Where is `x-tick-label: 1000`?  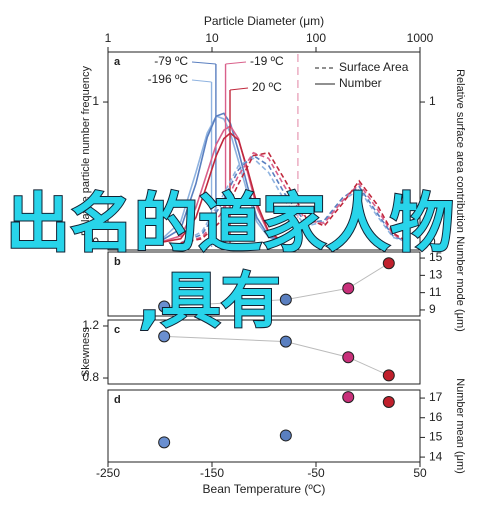
x-tick-label: 1000 is located at coordinates (420, 38).